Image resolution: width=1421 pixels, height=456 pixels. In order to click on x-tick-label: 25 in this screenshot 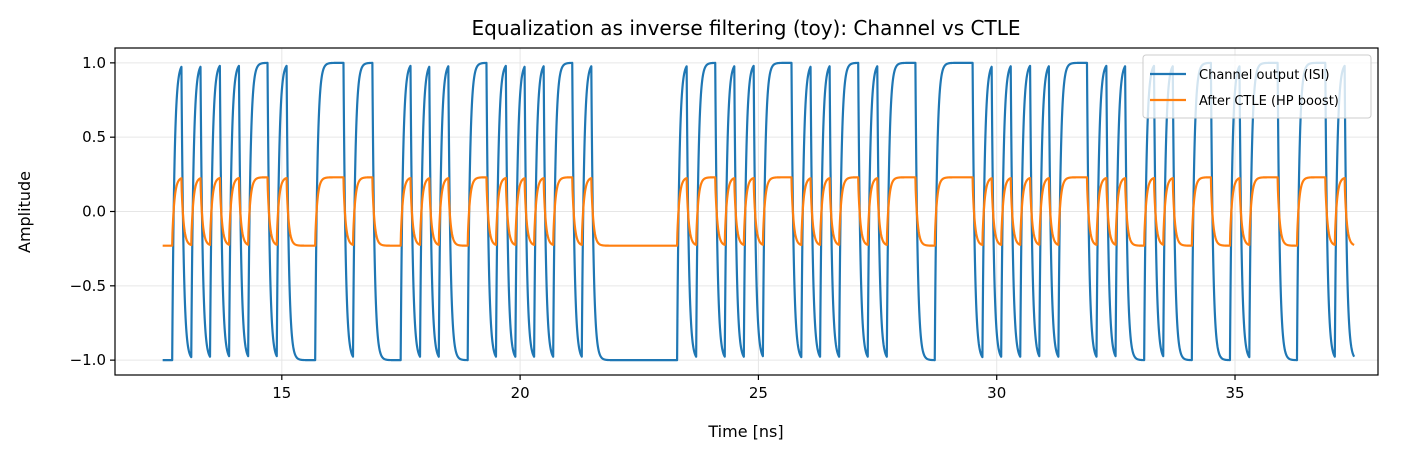, I will do `click(758, 393)`.